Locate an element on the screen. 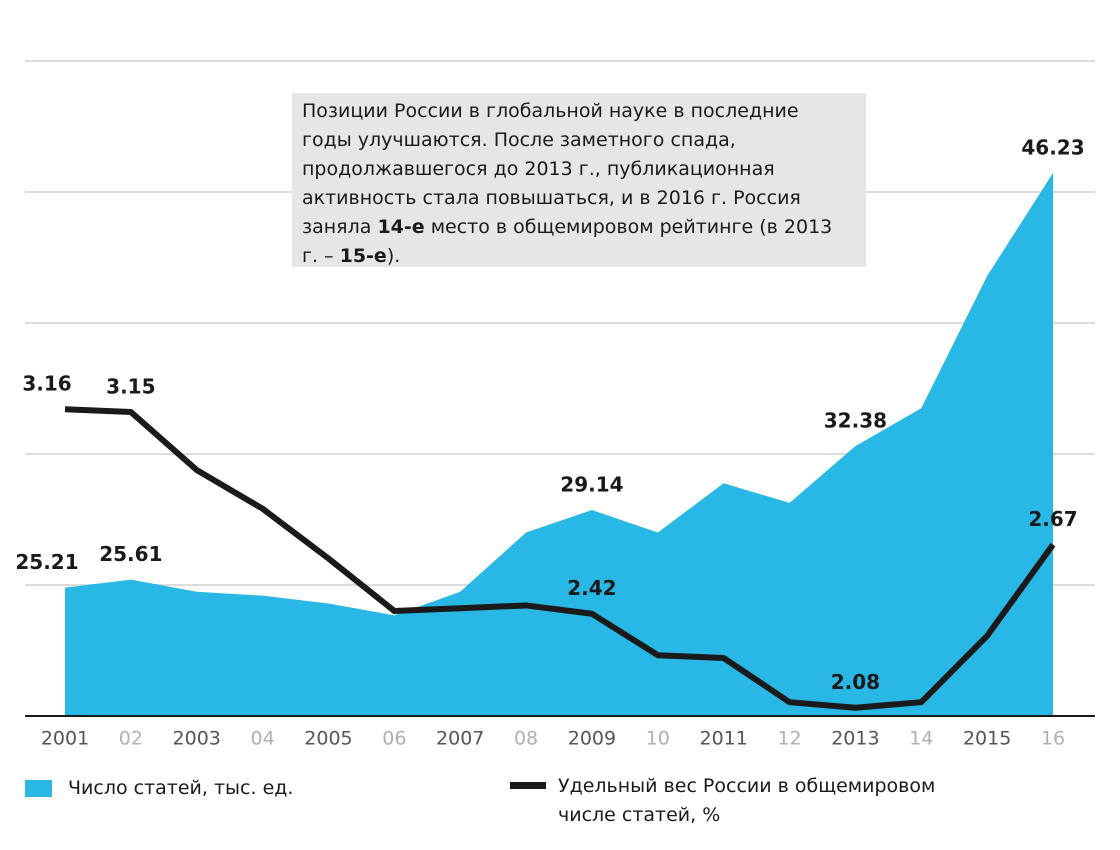  x-tick-label: 04 is located at coordinates (263, 739).